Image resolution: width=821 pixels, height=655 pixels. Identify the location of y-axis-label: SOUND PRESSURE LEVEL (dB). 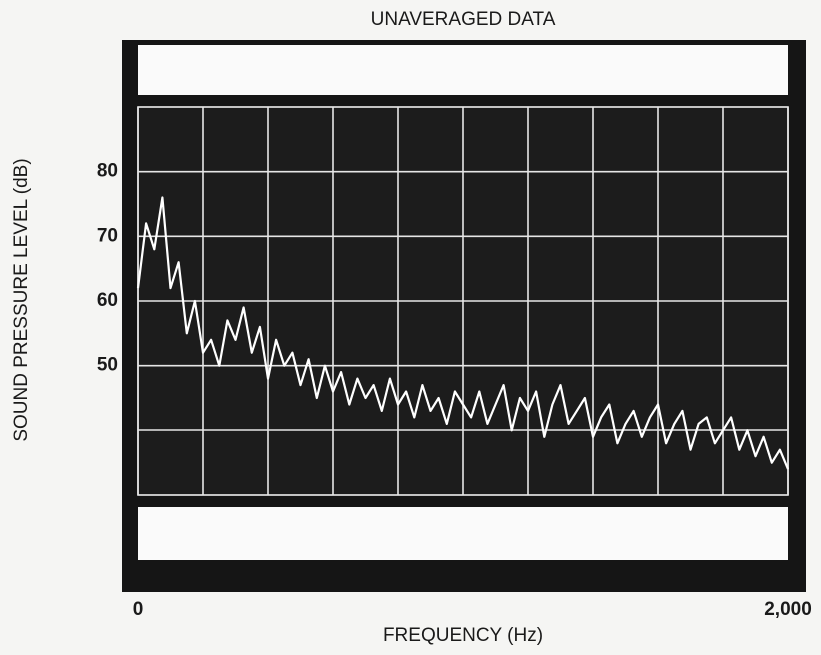
(21, 299).